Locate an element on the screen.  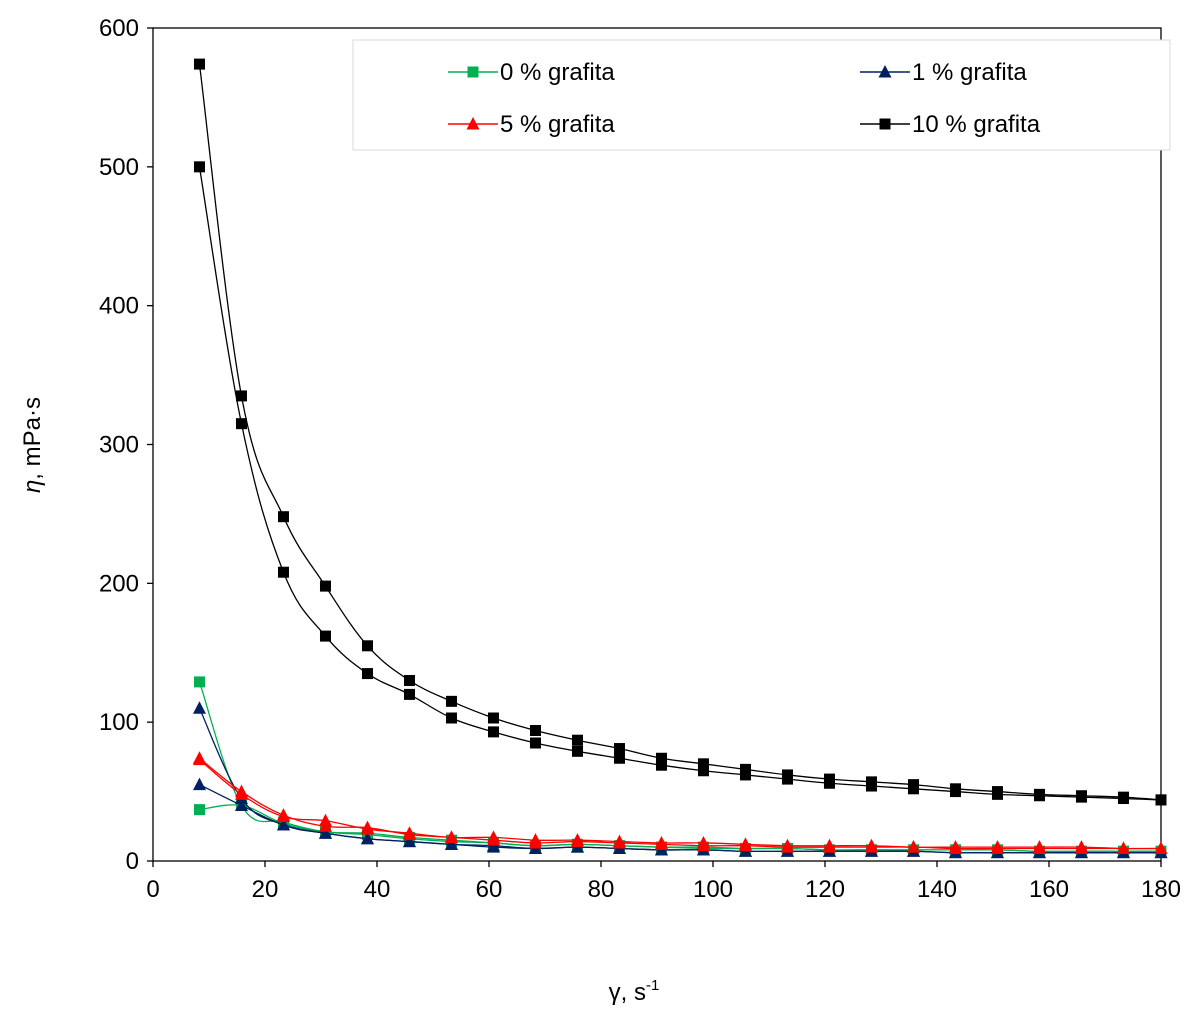
legend-label: 1 % grafita is located at coordinates (969, 72).